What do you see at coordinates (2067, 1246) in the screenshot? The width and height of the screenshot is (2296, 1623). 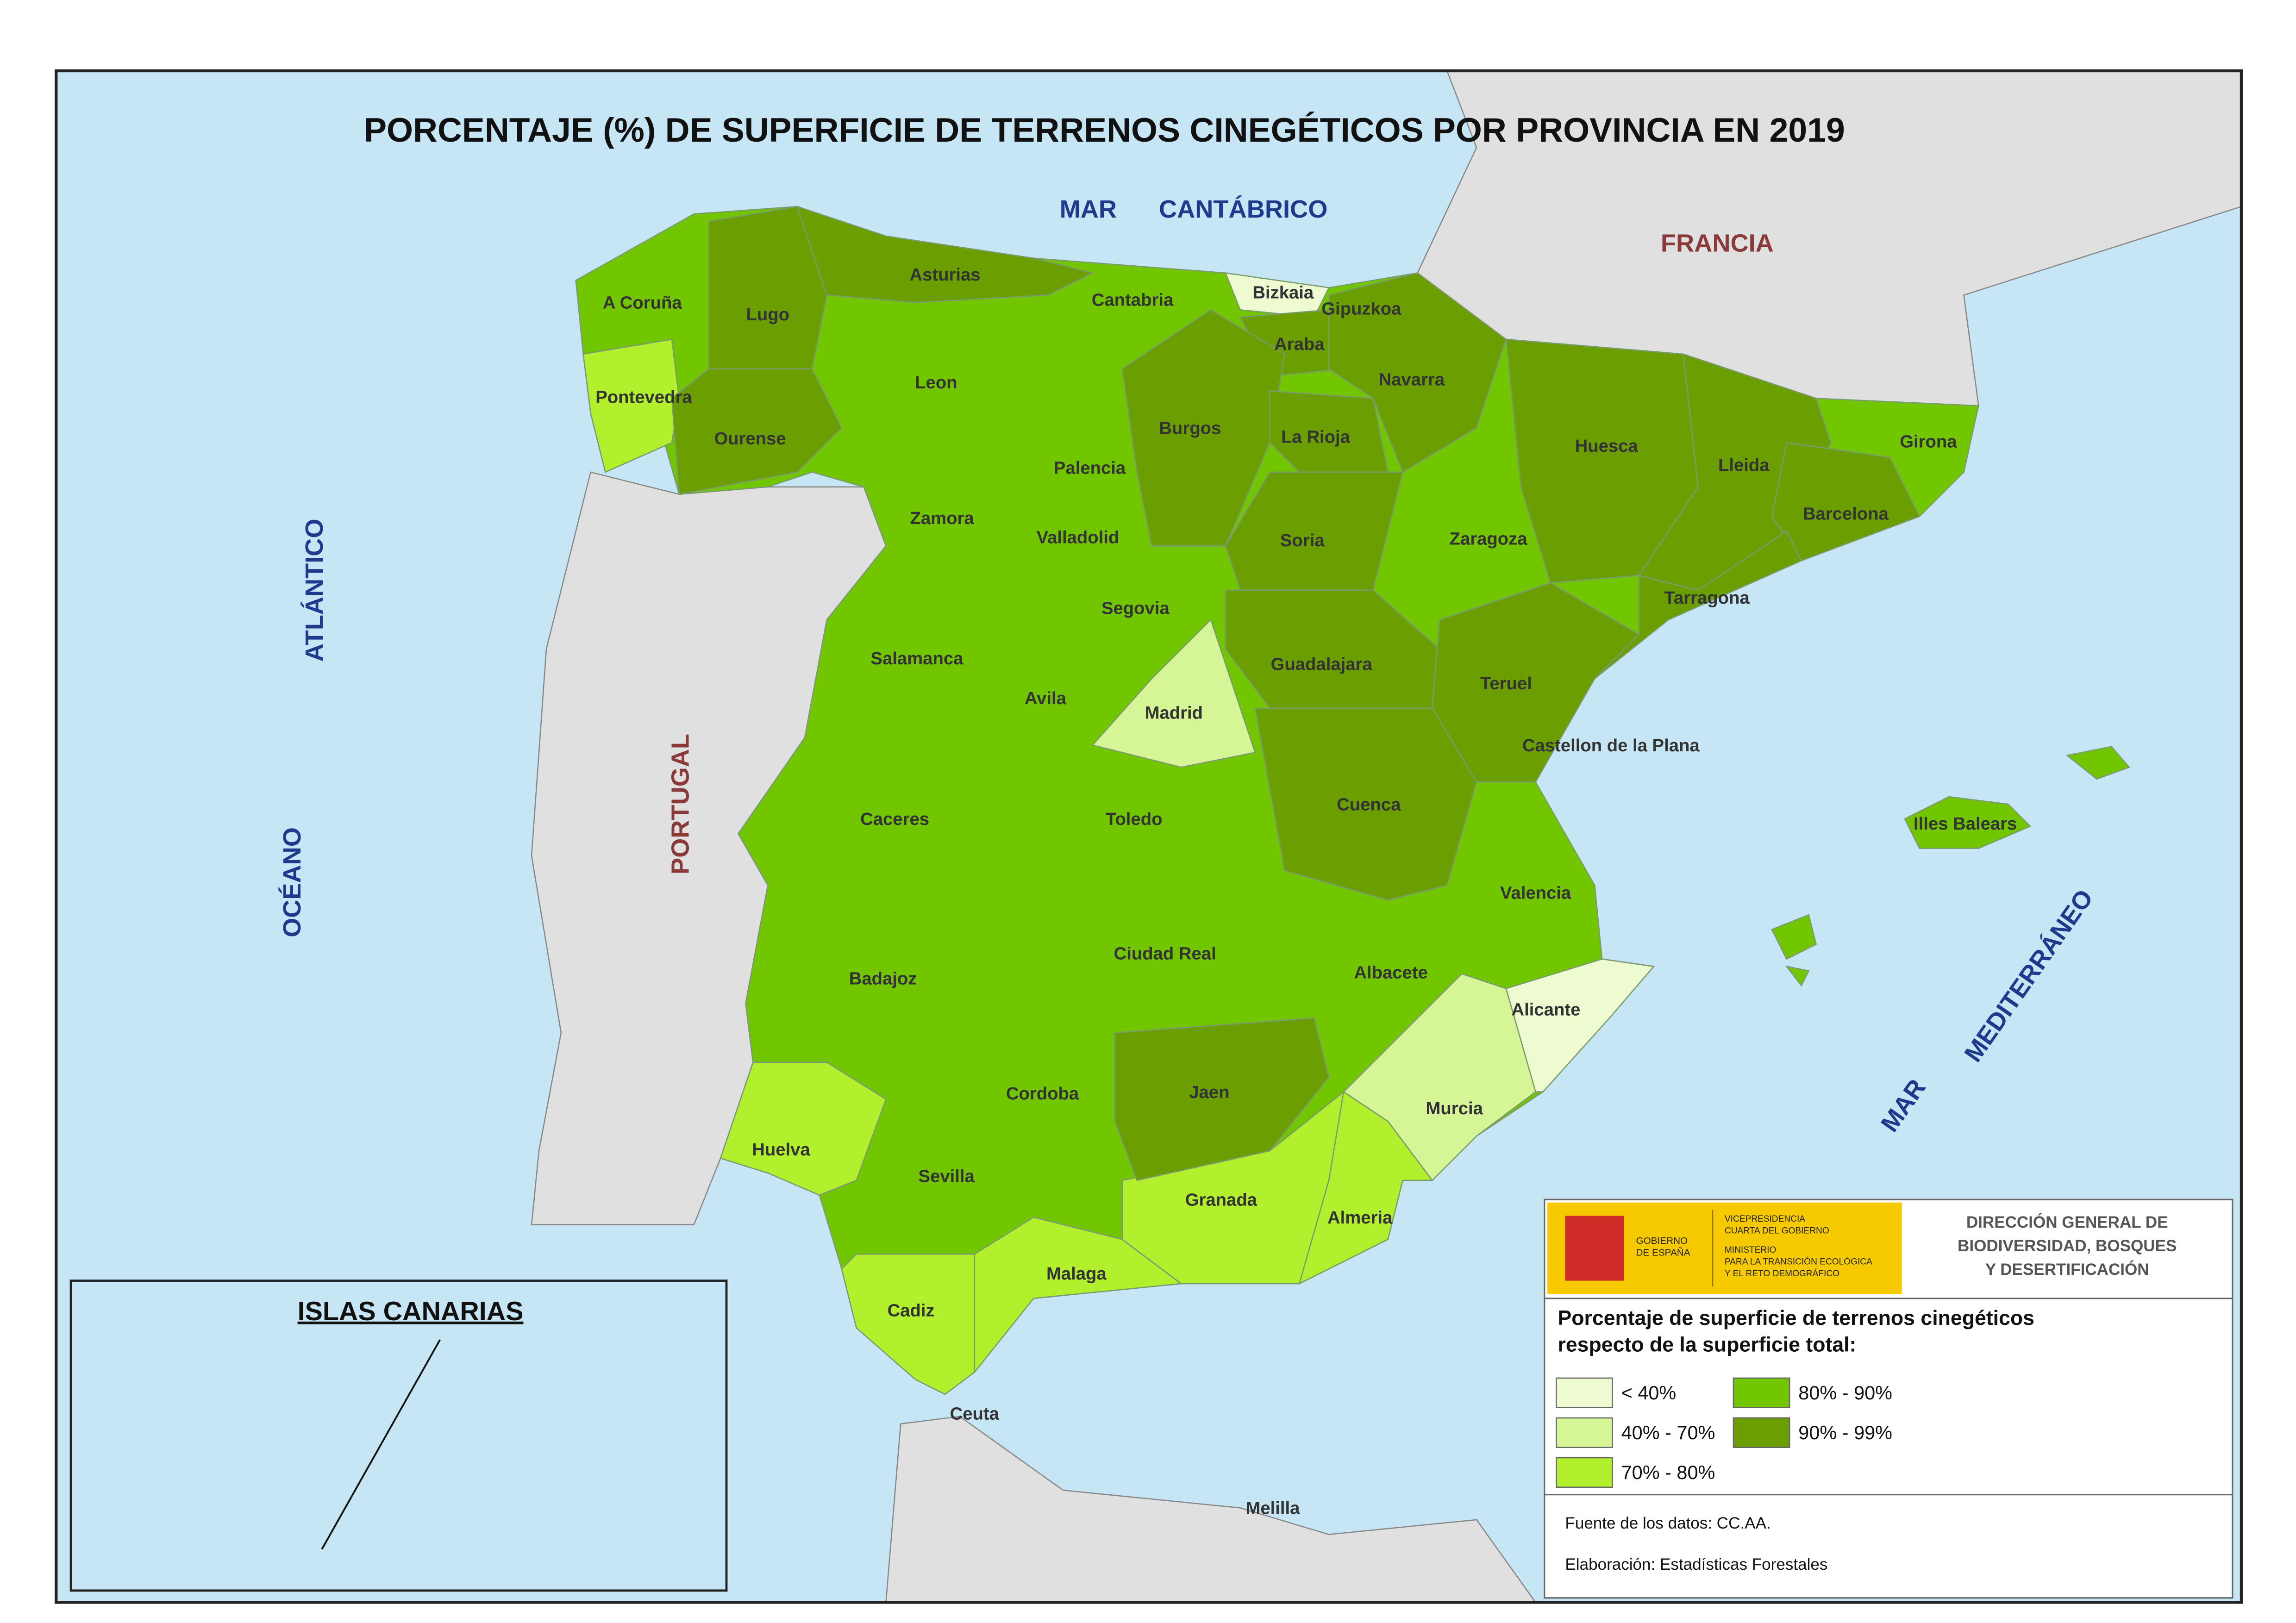 I see `agency-text: BIODIVERSIDAD, BOSQUES` at bounding box center [2067, 1246].